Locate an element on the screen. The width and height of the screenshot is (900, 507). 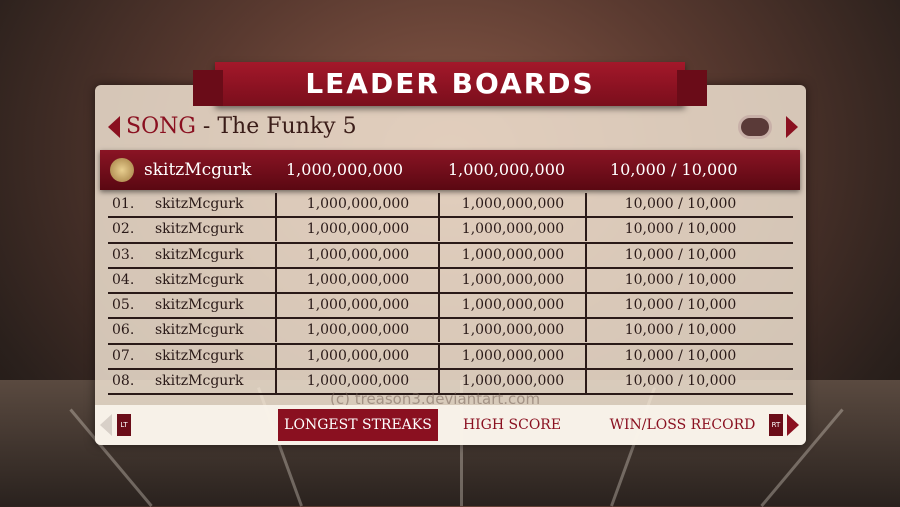
rank: 03. is located at coordinates (123, 254).